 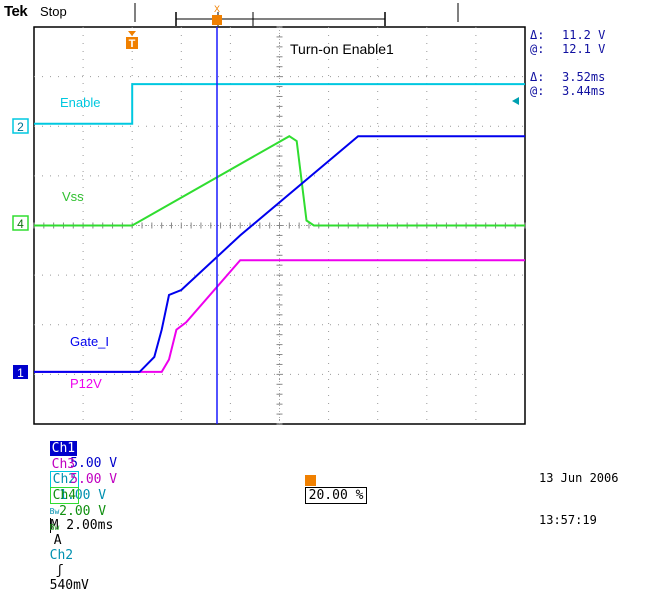 I want to click on cursor-marker: X, so click(x=217, y=14).